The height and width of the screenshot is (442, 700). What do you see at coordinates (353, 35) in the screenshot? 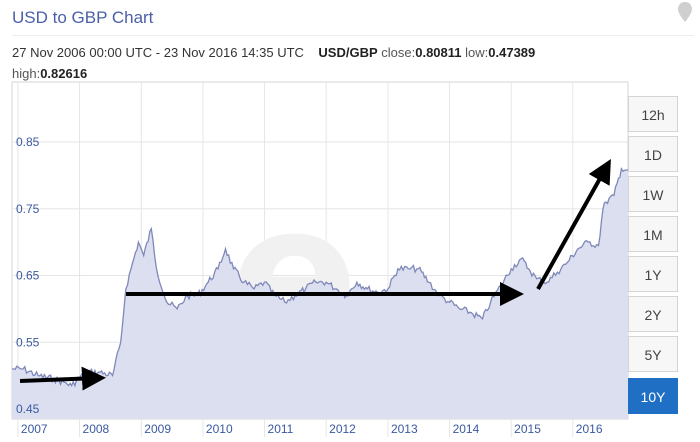
I see `header-divider` at bounding box center [353, 35].